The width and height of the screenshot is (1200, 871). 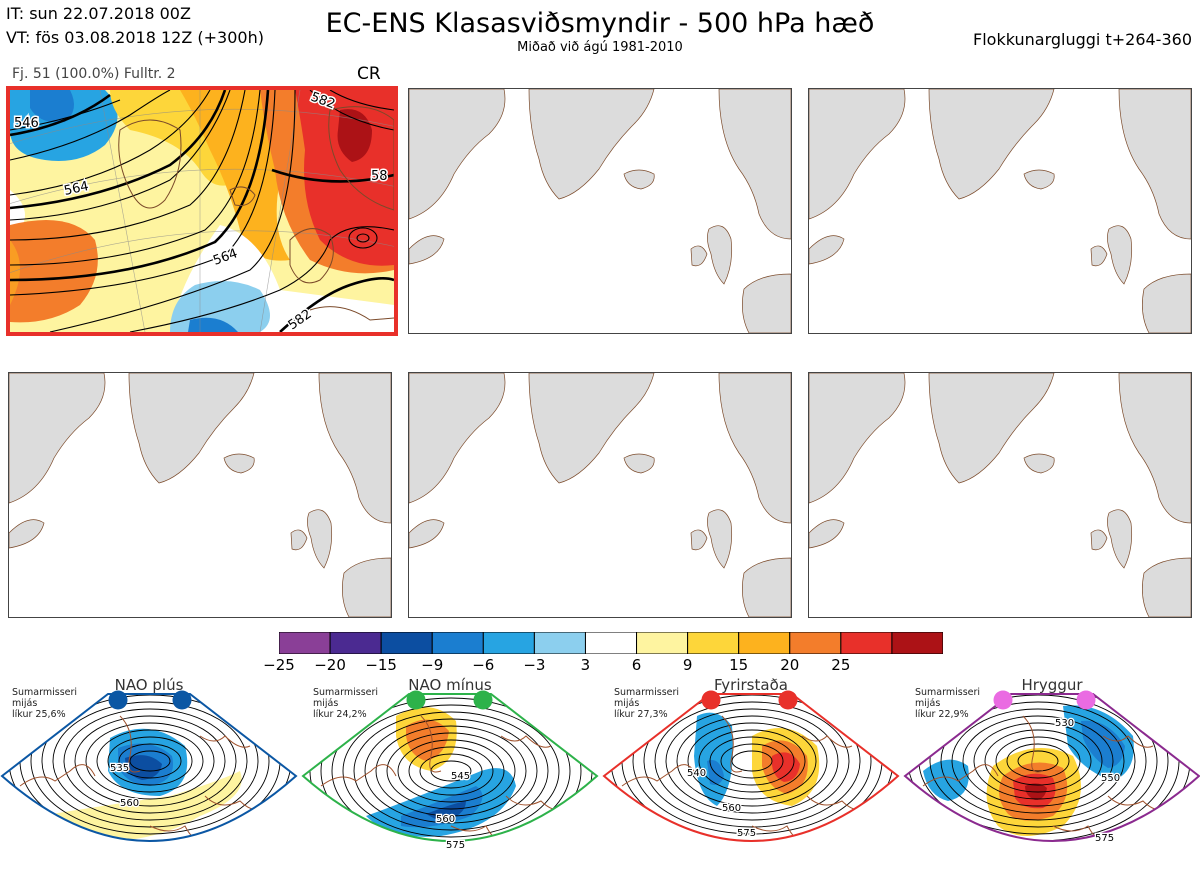 I want to click on regime-map: 530 550 575, so click(x=1051, y=767).